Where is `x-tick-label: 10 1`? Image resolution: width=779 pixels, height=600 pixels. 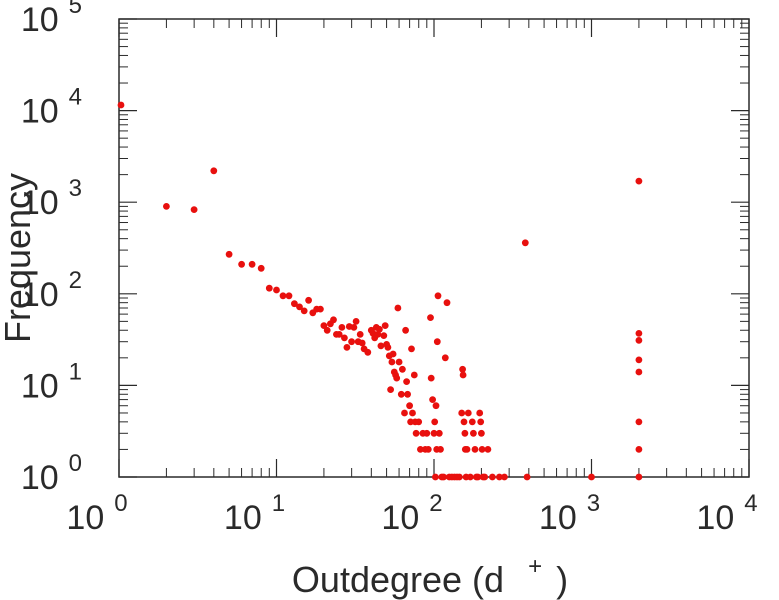 x-tick-label: 10 1 is located at coordinates (254, 513).